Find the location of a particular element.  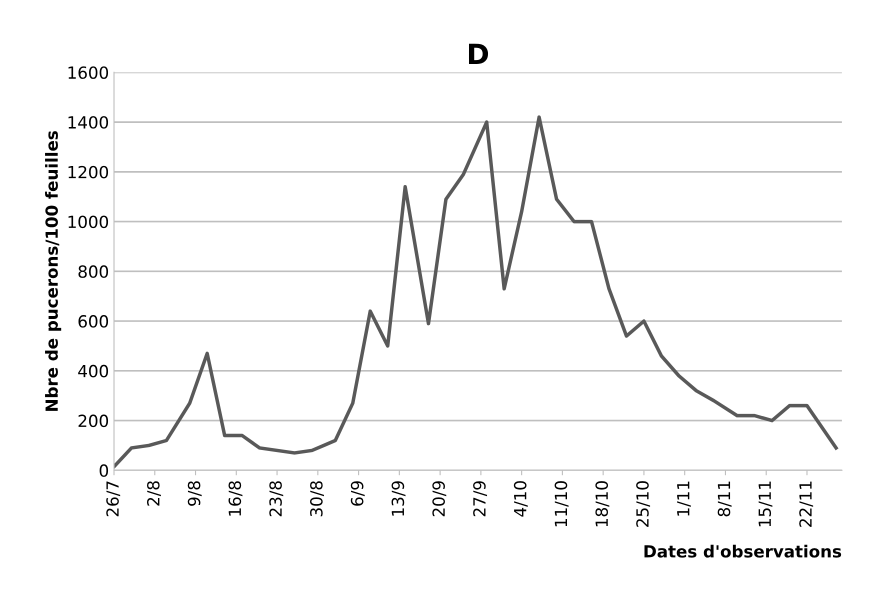

x-tick-label: 13/9 is located at coordinates (399, 498).